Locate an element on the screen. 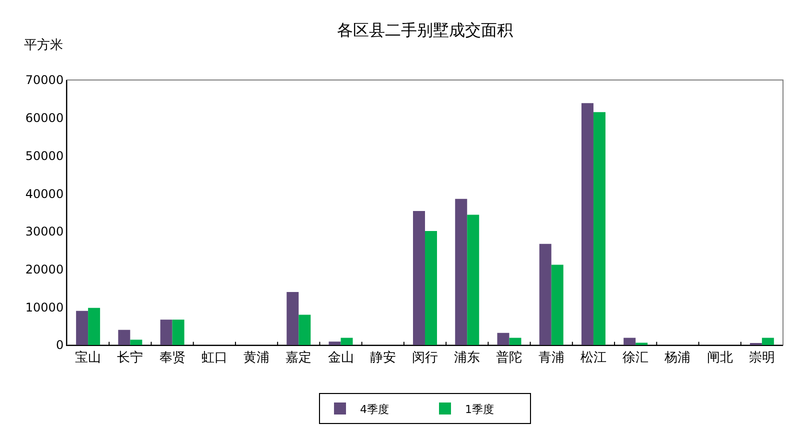 This screenshot has width=798, height=435. y-tick-label: 20000 is located at coordinates (44, 269).